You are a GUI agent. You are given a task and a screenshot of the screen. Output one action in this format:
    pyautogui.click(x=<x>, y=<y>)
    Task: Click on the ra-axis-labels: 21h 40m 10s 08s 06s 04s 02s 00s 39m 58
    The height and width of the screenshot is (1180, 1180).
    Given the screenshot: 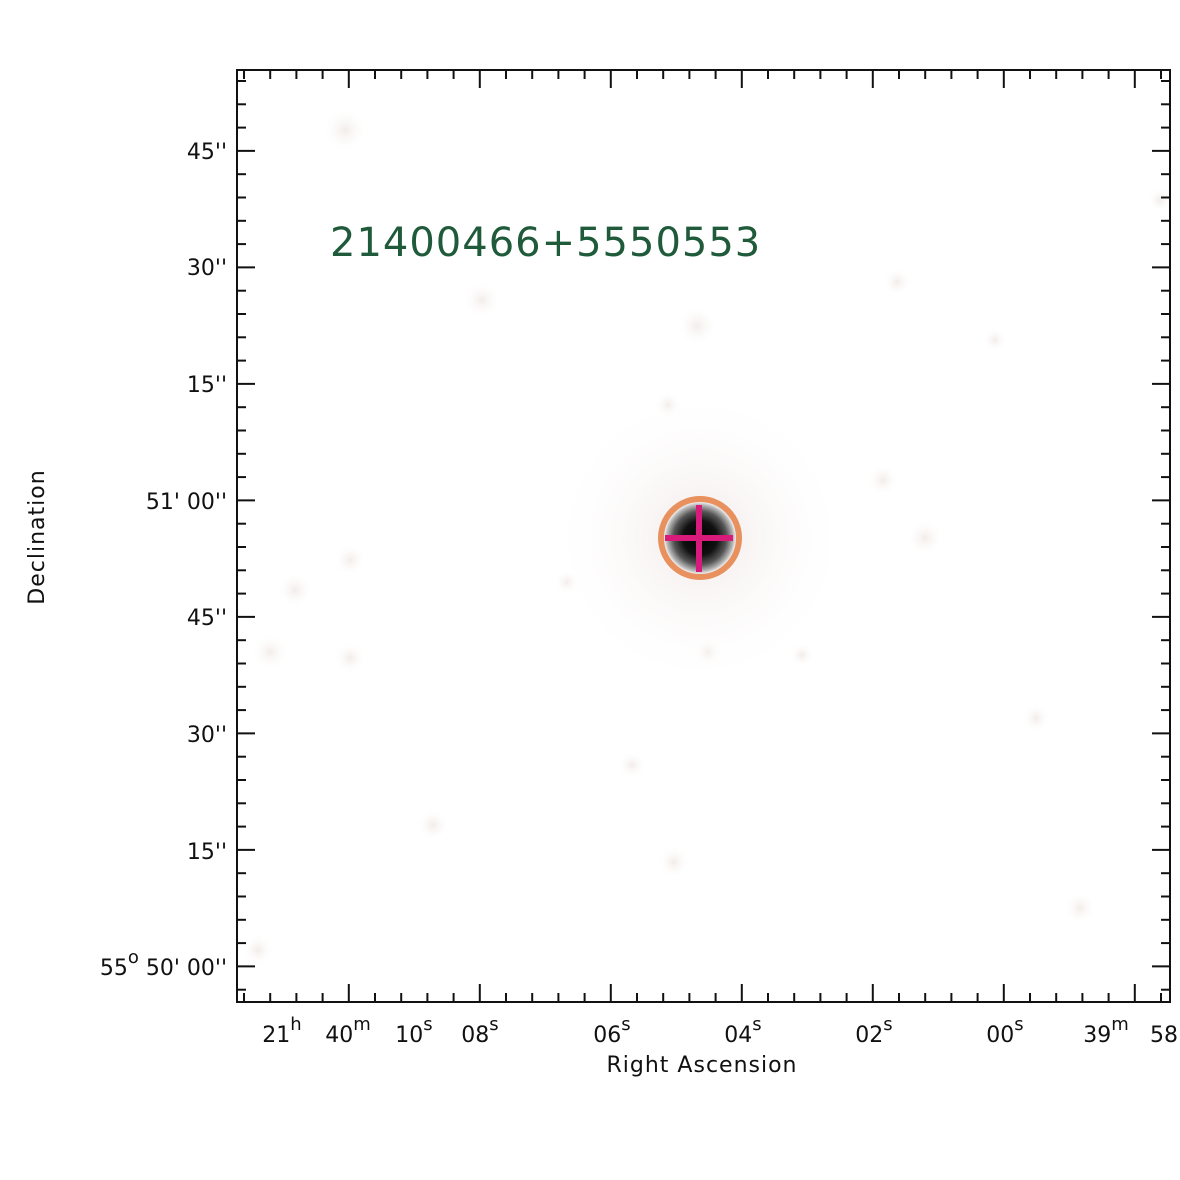 What is the action you would take?
    pyautogui.click(x=720, y=1031)
    